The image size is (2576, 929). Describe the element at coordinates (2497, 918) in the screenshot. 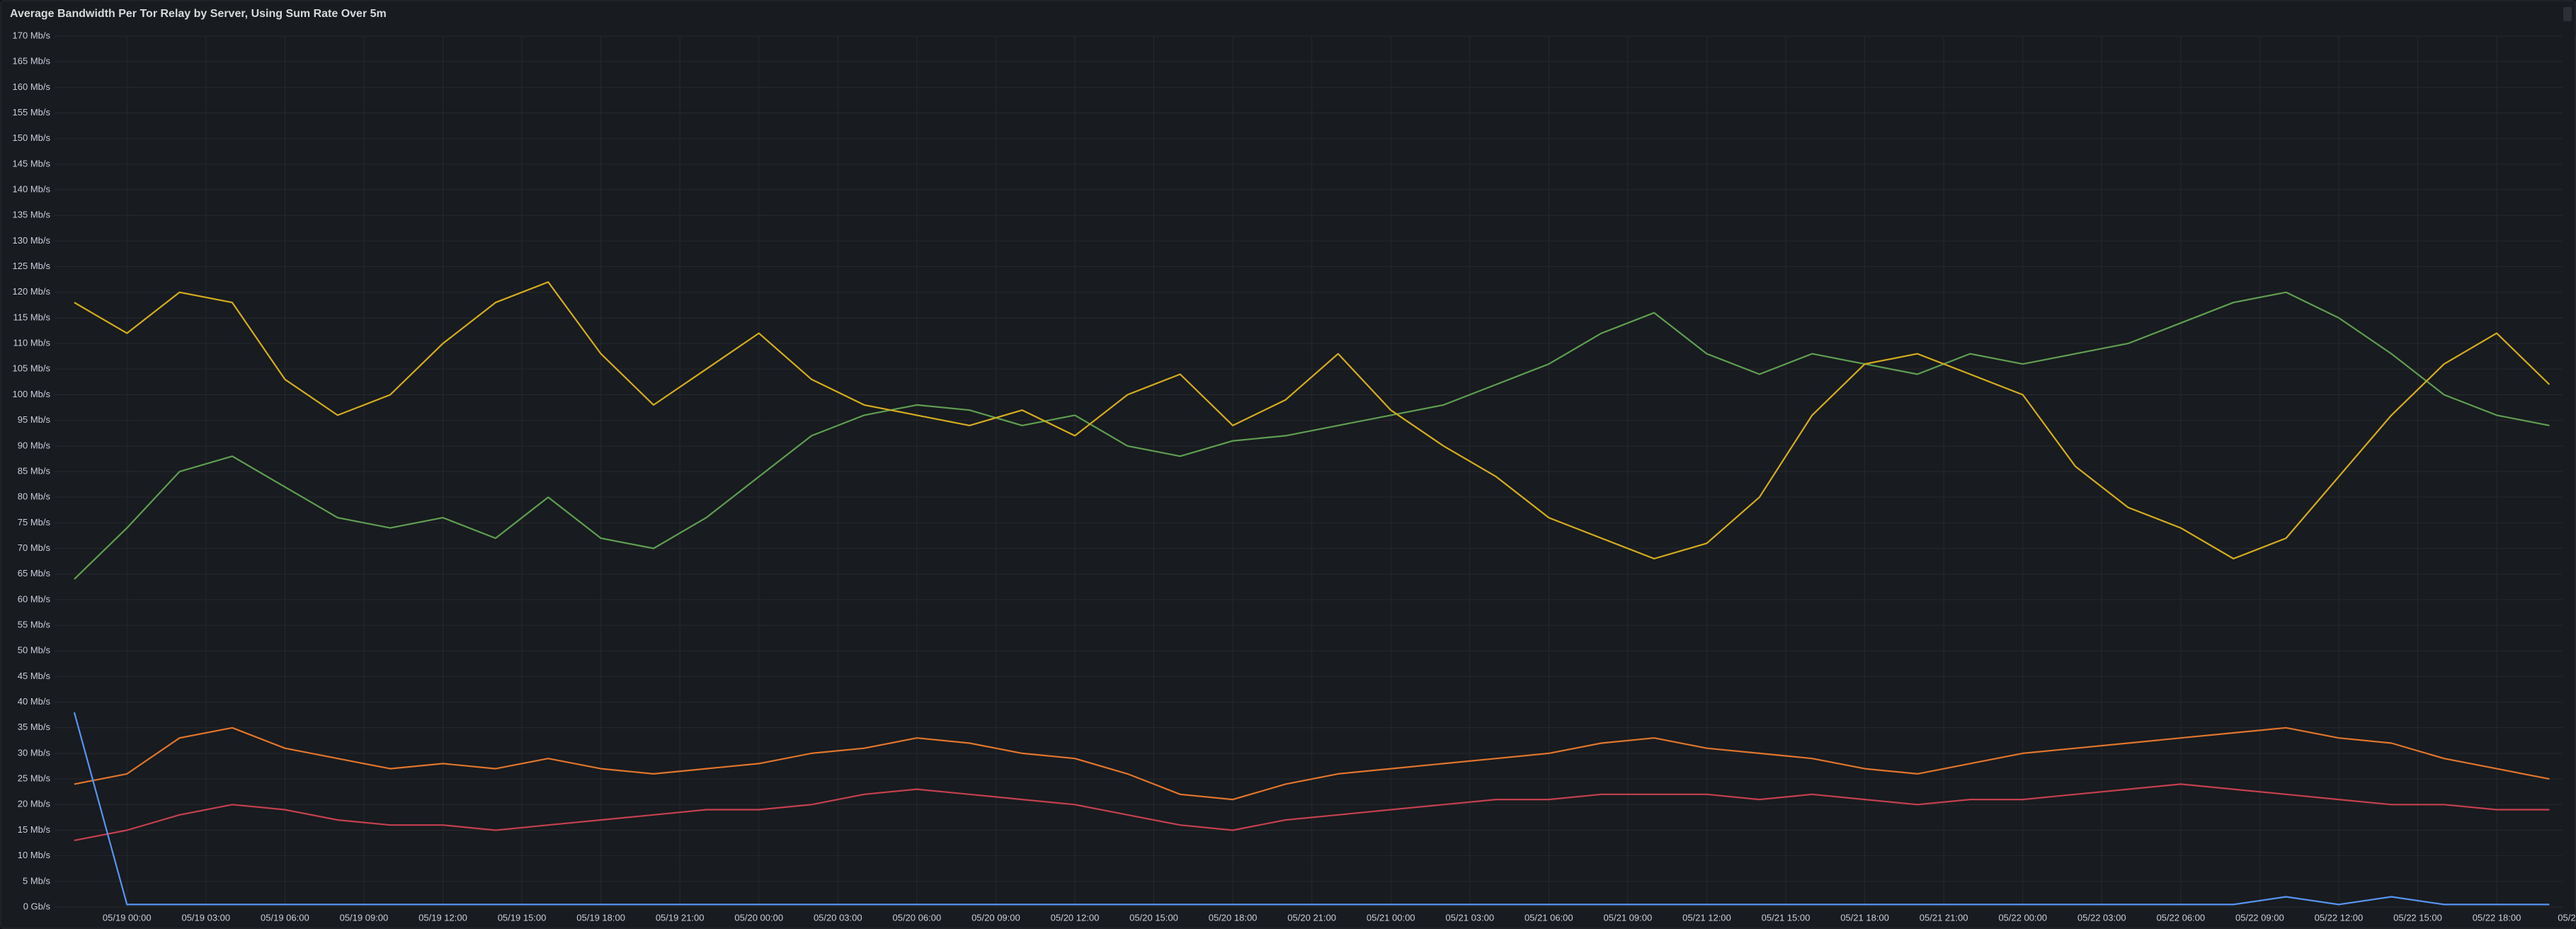

I see `x-tick-label: 05/22 18:00` at that location.